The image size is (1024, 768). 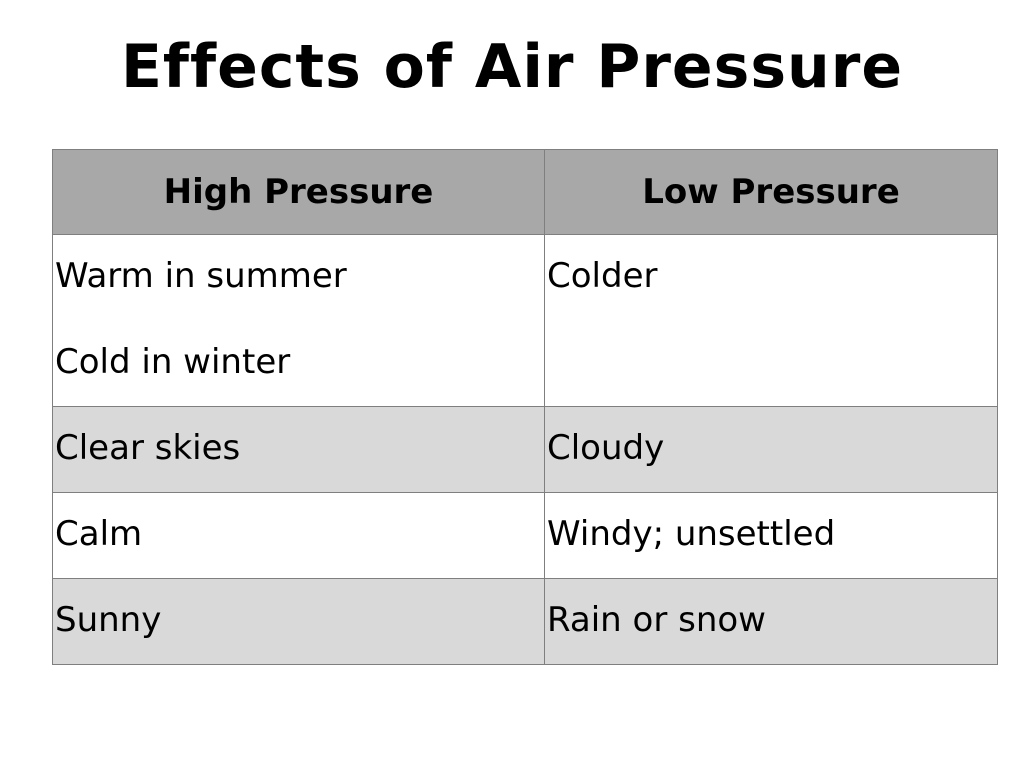 What do you see at coordinates (298, 621) in the screenshot?
I see `cell-high-pressure: Sunny` at bounding box center [298, 621].